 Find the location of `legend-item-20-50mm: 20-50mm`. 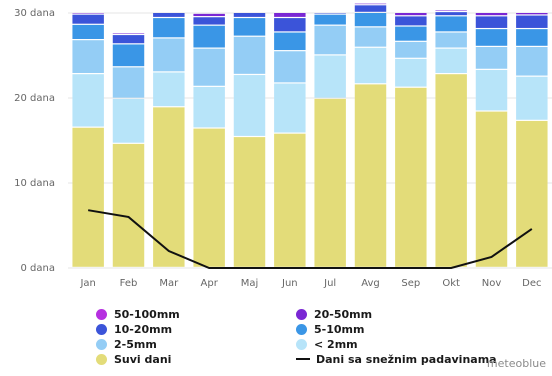

legend-item-20-50mm: 20-50mm is located at coordinates (406, 314).